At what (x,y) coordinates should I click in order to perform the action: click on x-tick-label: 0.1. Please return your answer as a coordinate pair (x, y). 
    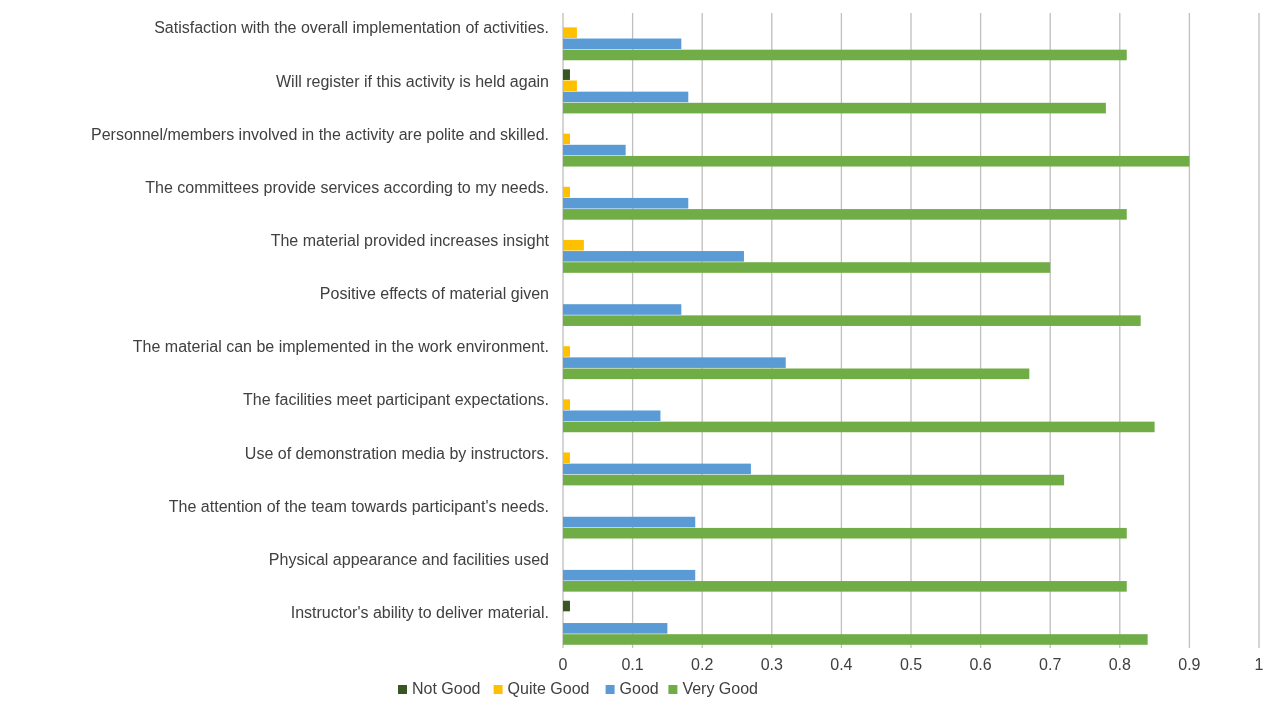
    Looking at the image, I should click on (632, 664).